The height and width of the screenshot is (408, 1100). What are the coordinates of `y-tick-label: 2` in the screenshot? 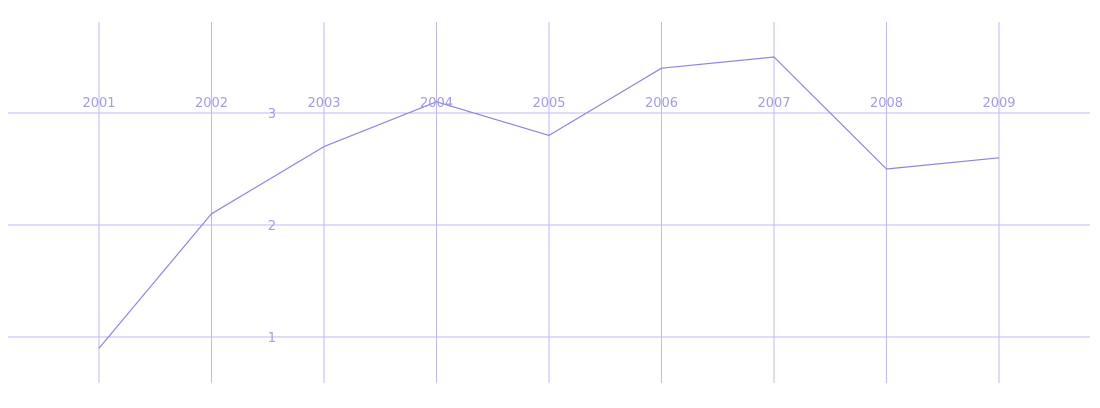 It's located at (272, 226).